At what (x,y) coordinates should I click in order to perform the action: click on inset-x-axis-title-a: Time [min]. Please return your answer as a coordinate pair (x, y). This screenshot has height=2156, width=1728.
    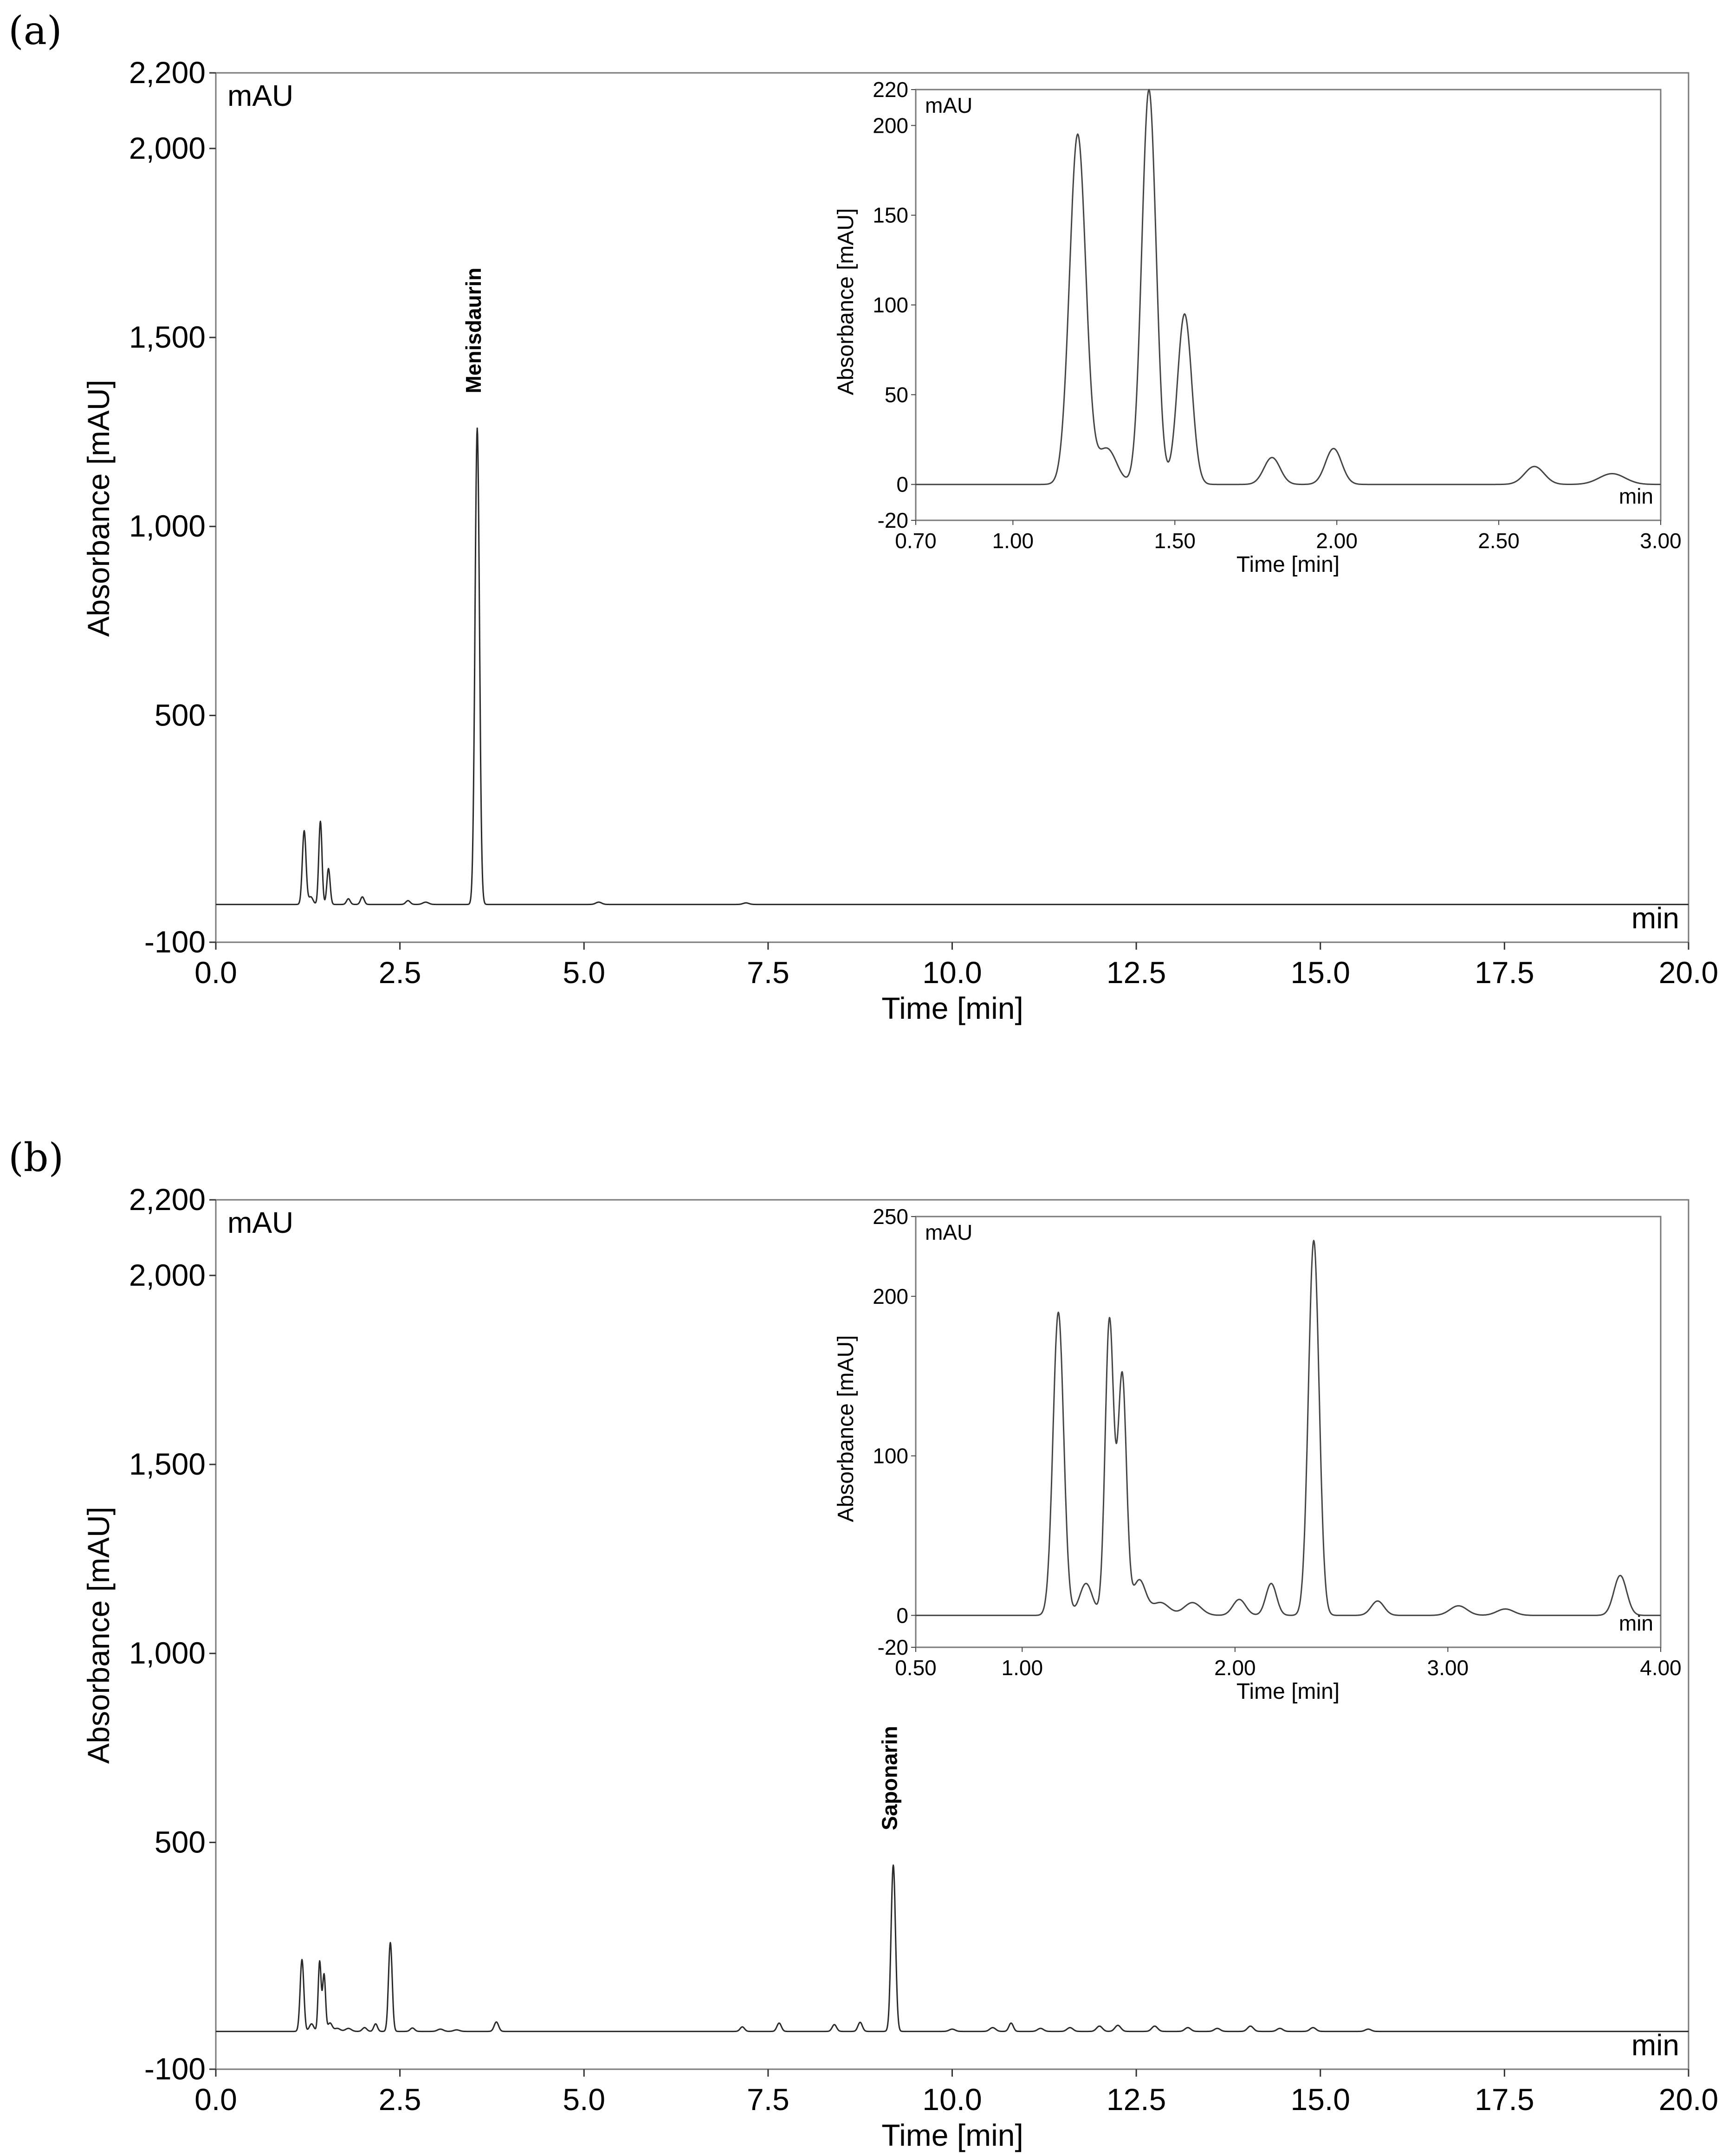
    Looking at the image, I should click on (1288, 565).